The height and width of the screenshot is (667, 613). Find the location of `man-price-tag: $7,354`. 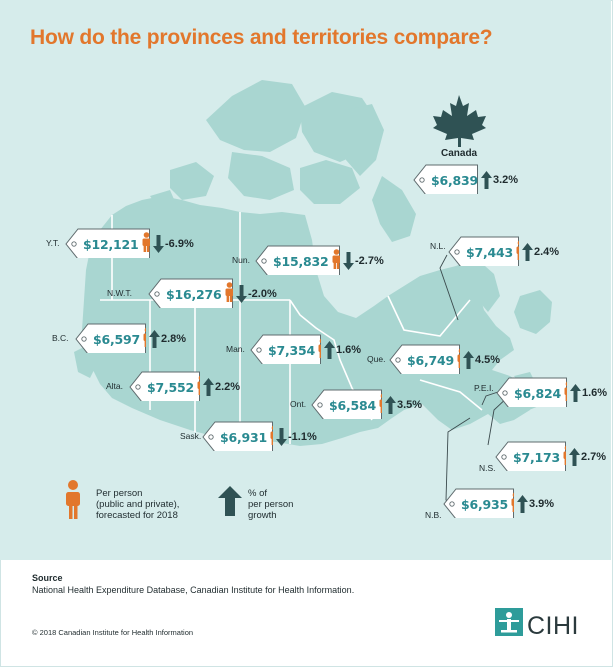

man-price-tag: $7,354 is located at coordinates (286, 350).